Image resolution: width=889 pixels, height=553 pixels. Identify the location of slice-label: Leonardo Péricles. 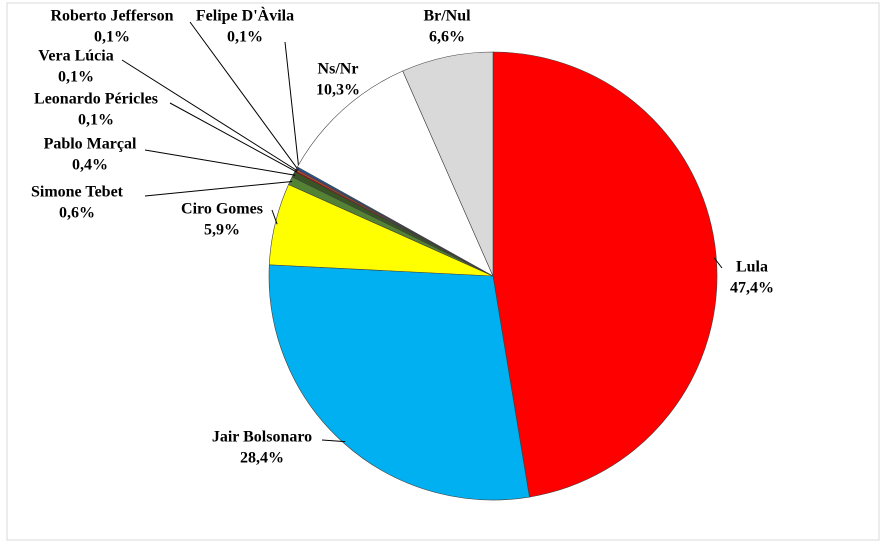
(96, 99).